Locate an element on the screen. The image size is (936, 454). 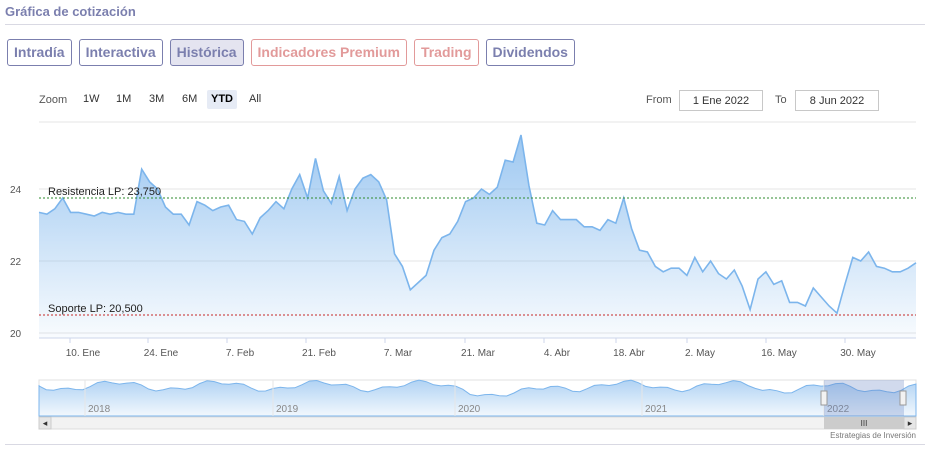
range-to-input is located at coordinates (837, 100).